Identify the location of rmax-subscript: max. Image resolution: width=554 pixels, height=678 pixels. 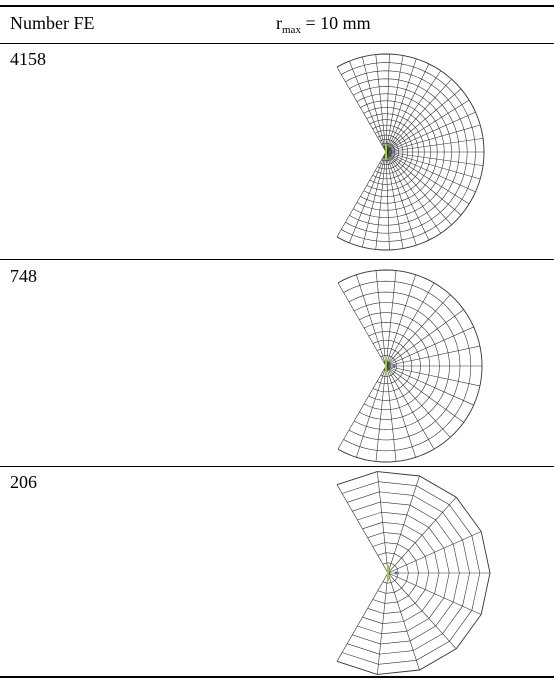
(291, 30).